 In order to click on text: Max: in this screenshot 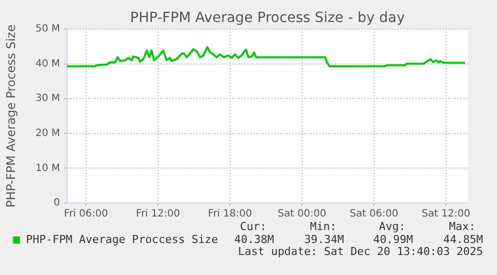, I will do `click(462, 226)`.